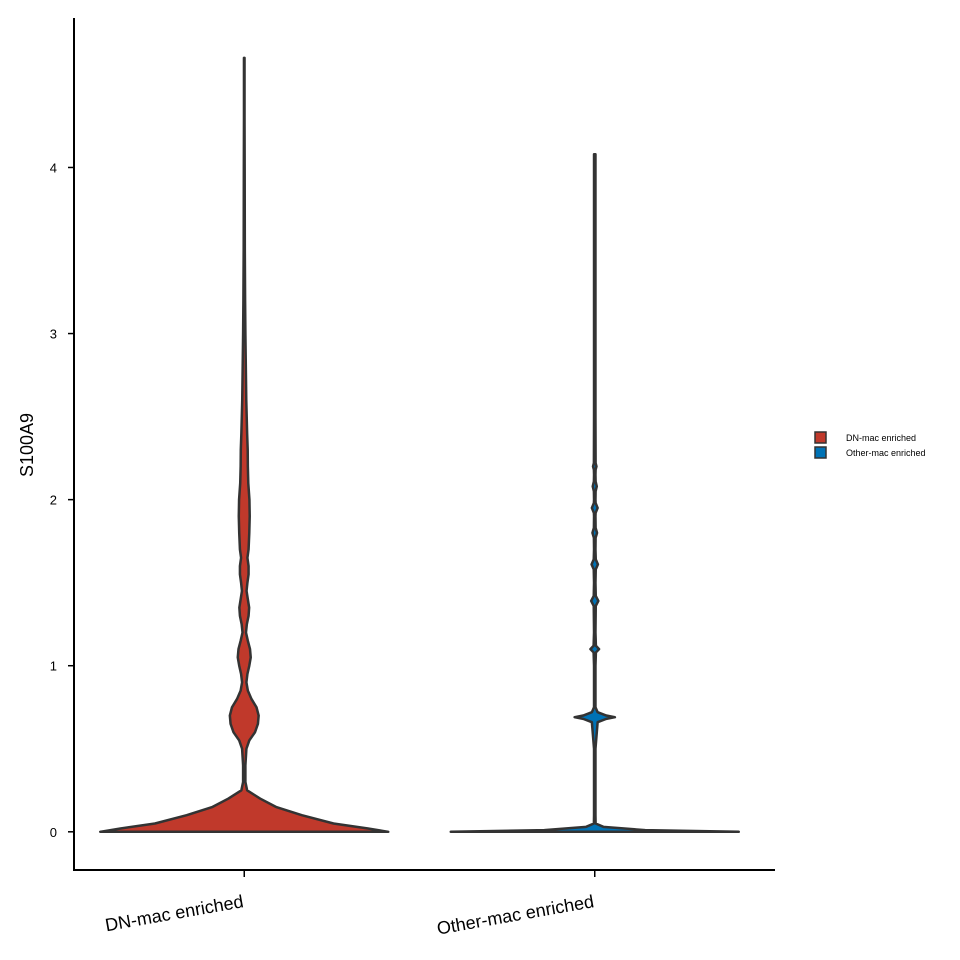 The height and width of the screenshot is (960, 960). What do you see at coordinates (886, 453) in the screenshot?
I see `legend-label: Other-mac enriched` at bounding box center [886, 453].